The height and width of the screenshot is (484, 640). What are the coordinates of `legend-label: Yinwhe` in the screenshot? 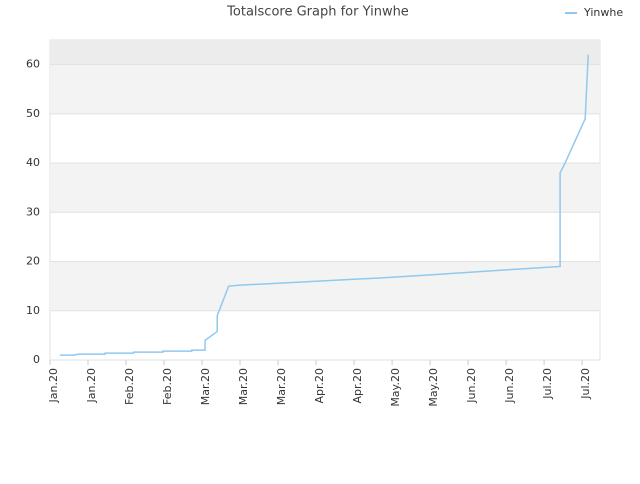 It's located at (603, 12).